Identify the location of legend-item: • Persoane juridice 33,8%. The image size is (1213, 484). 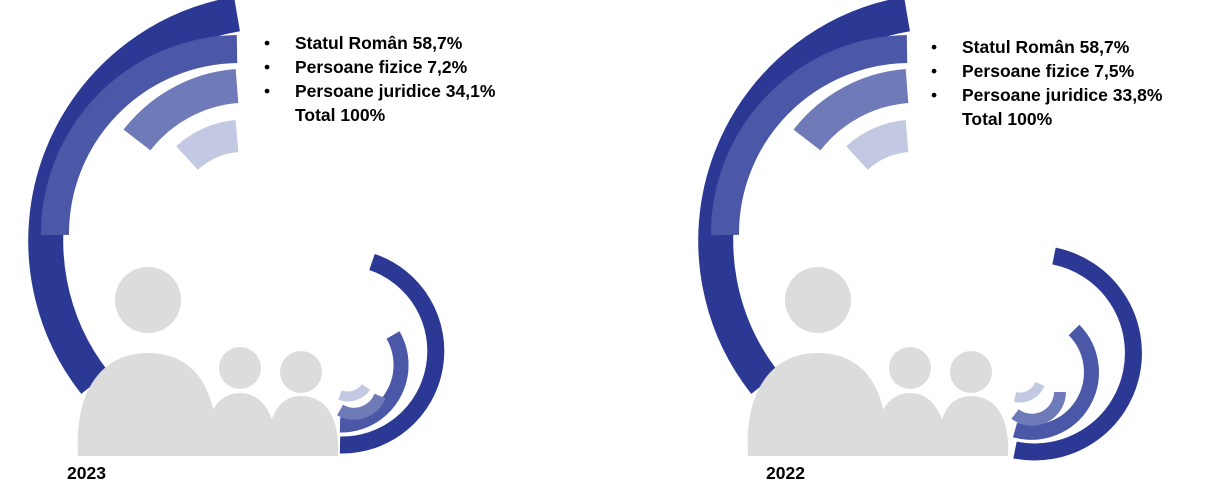
(1045, 95).